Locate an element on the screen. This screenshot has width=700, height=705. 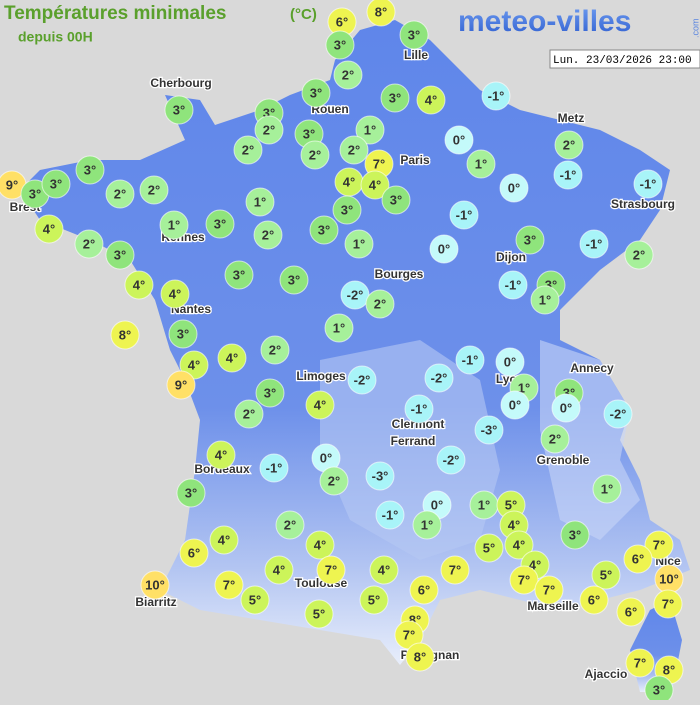
city-label: Annecy is located at coordinates (592, 368).